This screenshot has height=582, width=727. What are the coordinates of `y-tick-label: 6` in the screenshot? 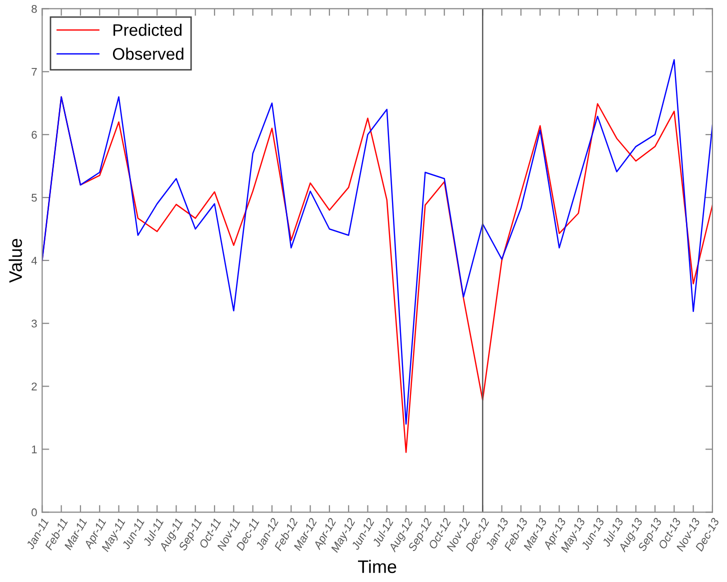 It's located at (34, 134).